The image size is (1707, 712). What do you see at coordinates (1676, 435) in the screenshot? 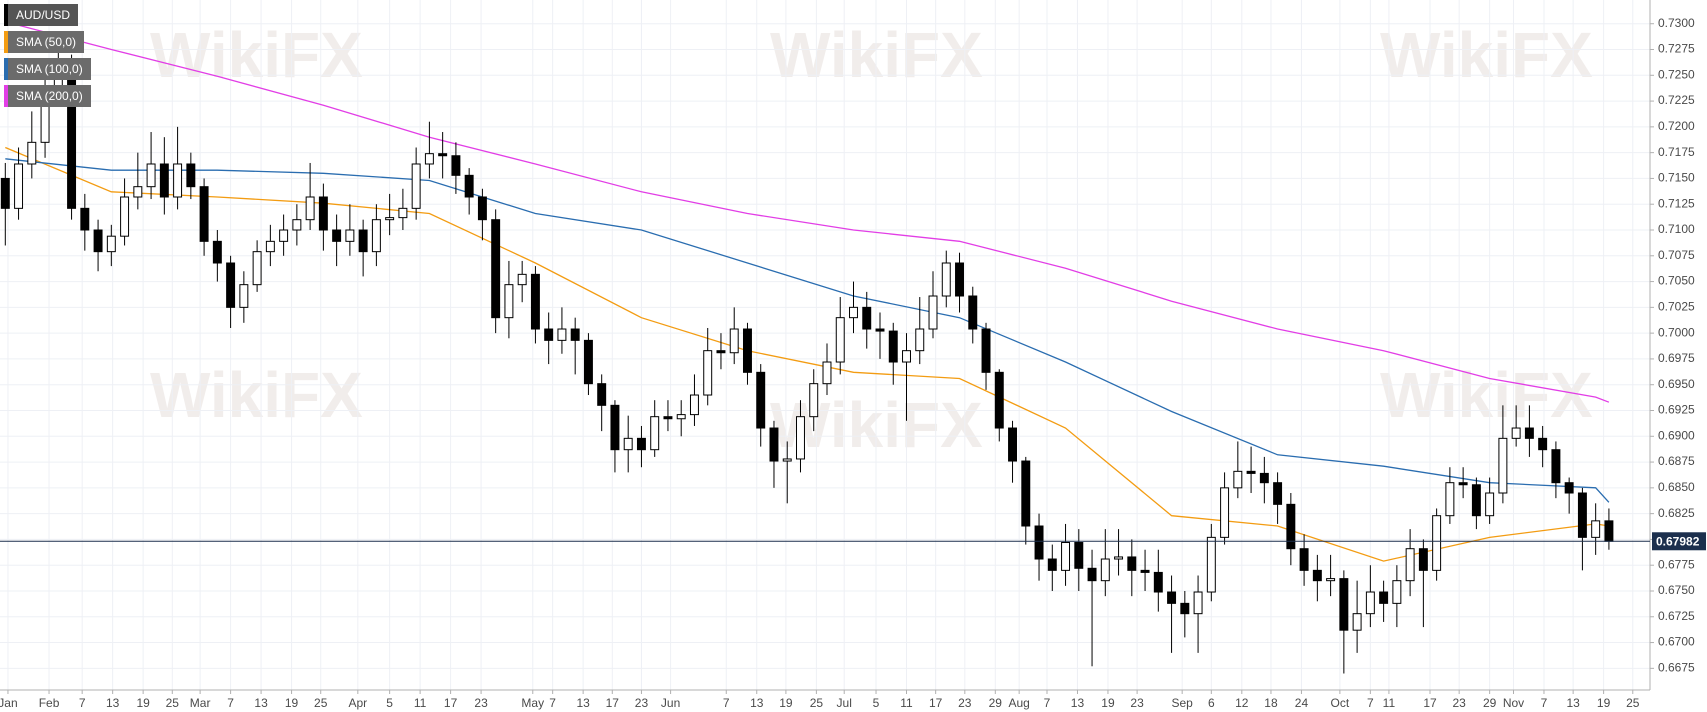
I see `y-tick-label: 0.6900` at bounding box center [1676, 435].